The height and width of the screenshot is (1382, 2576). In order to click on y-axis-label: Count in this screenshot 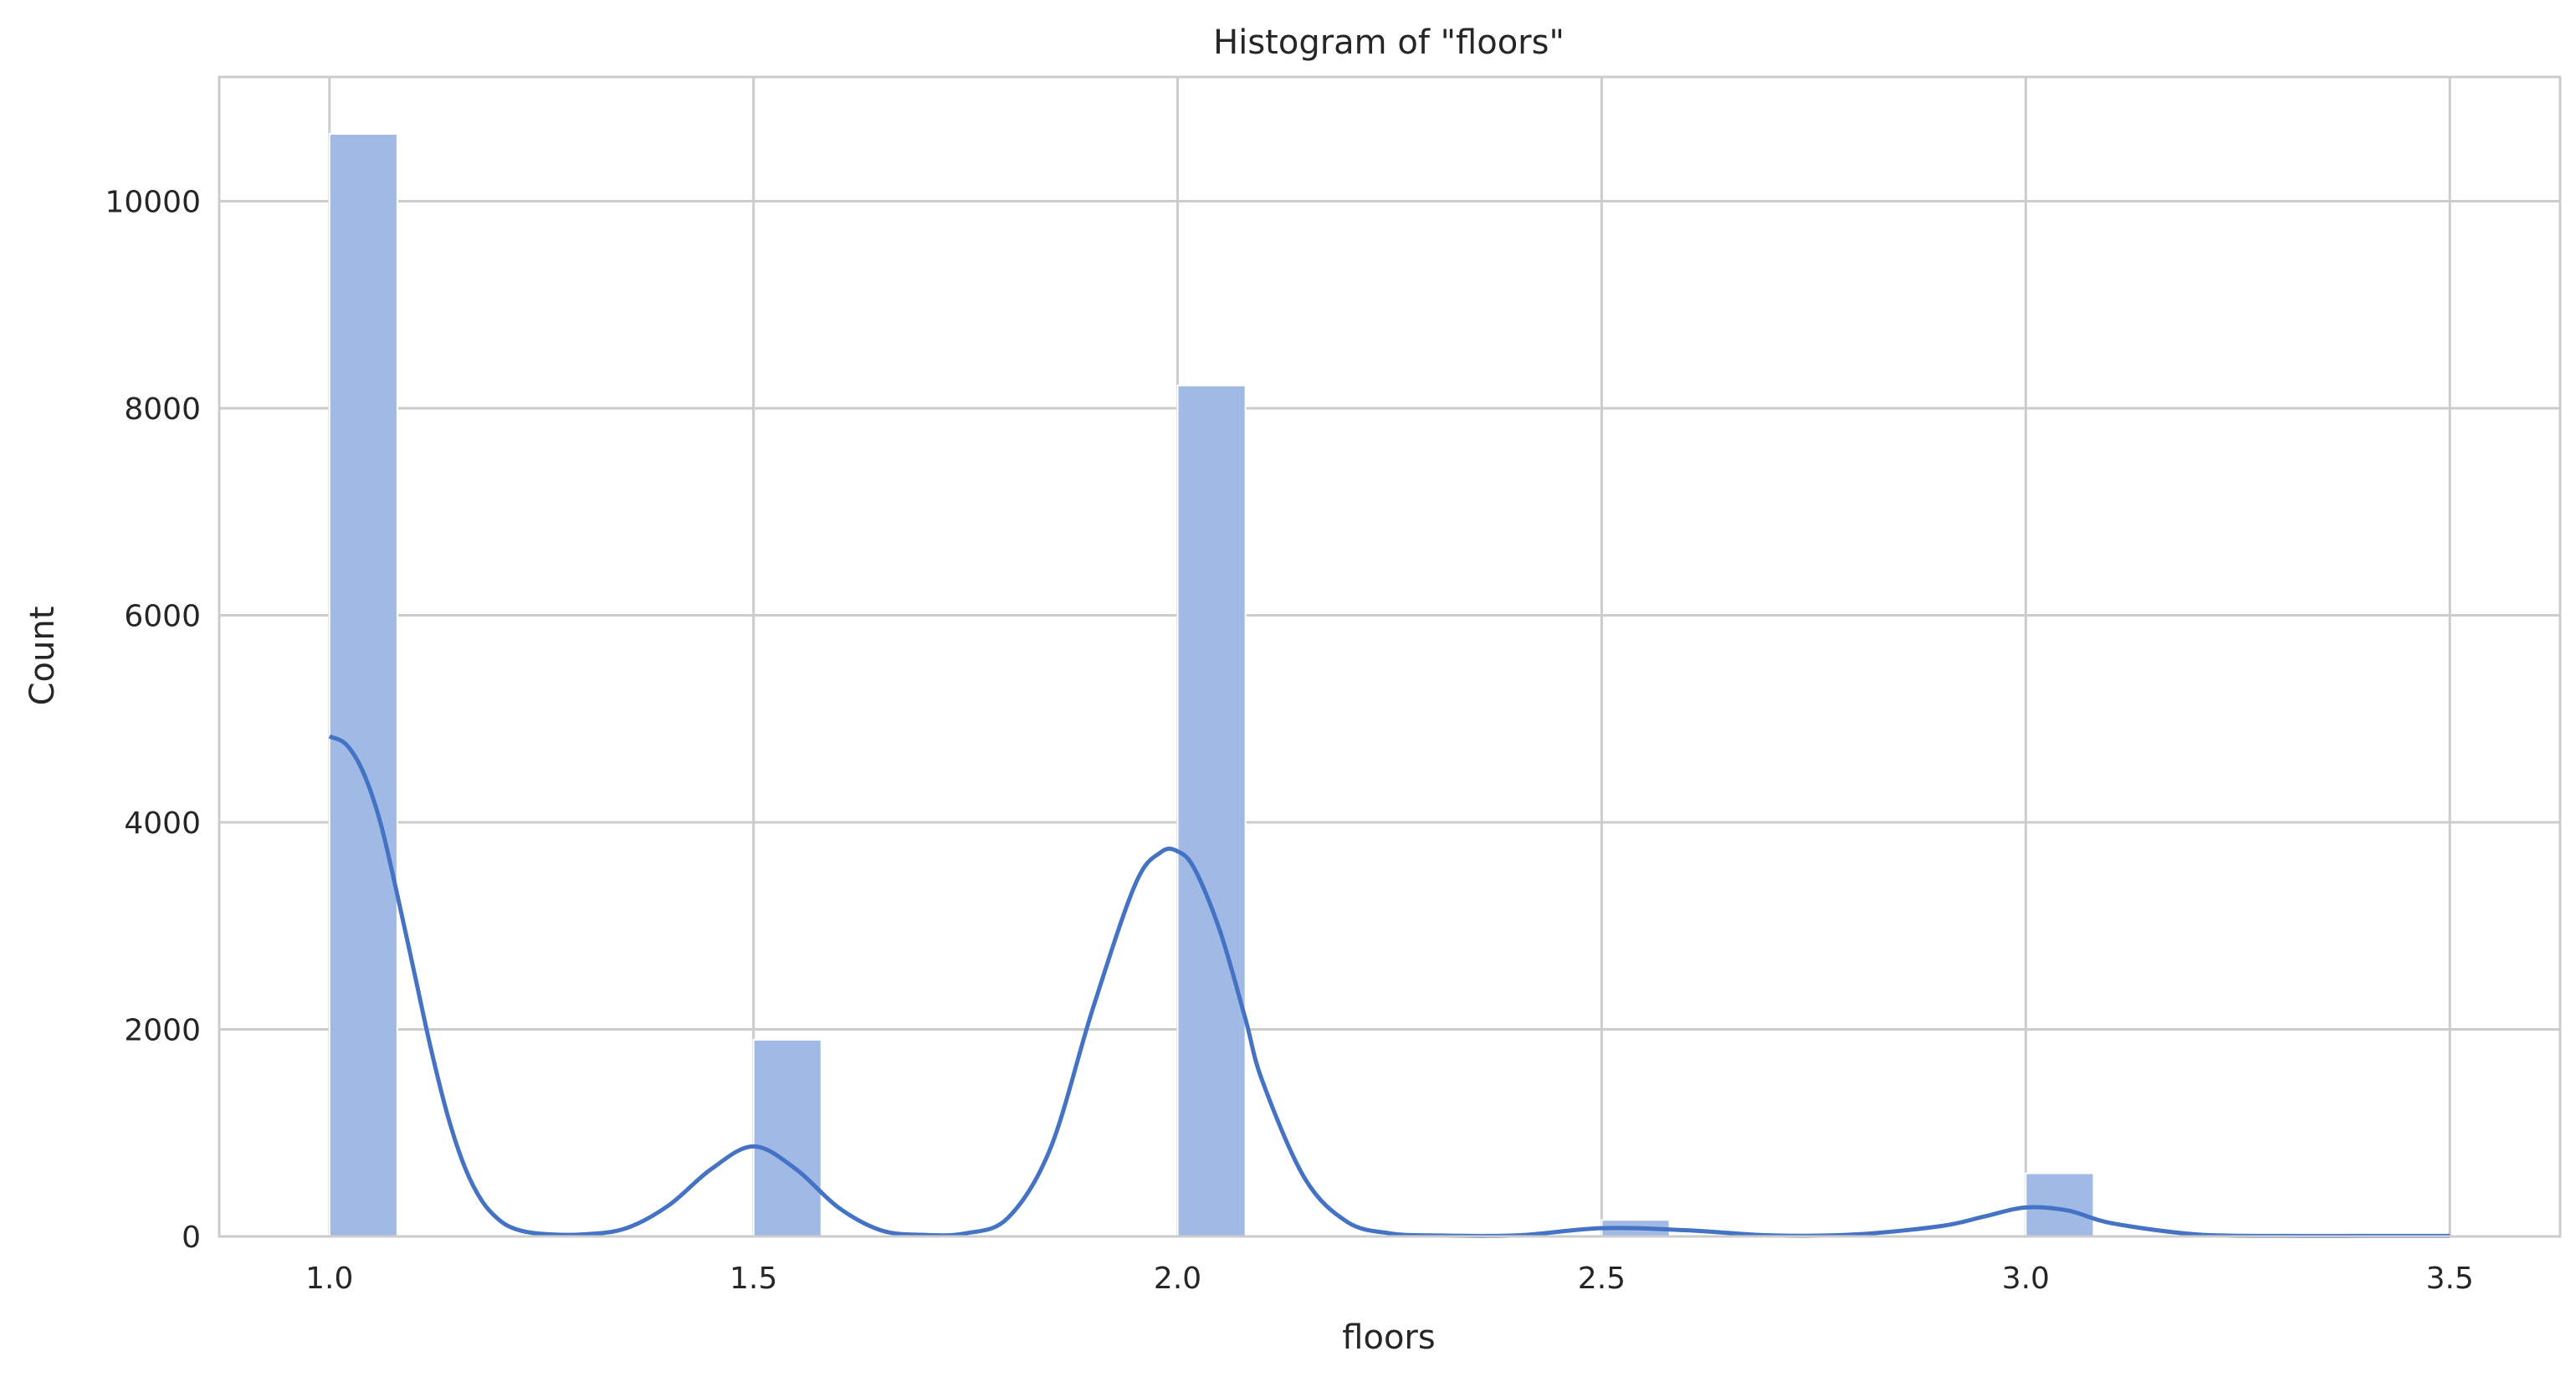, I will do `click(43, 656)`.